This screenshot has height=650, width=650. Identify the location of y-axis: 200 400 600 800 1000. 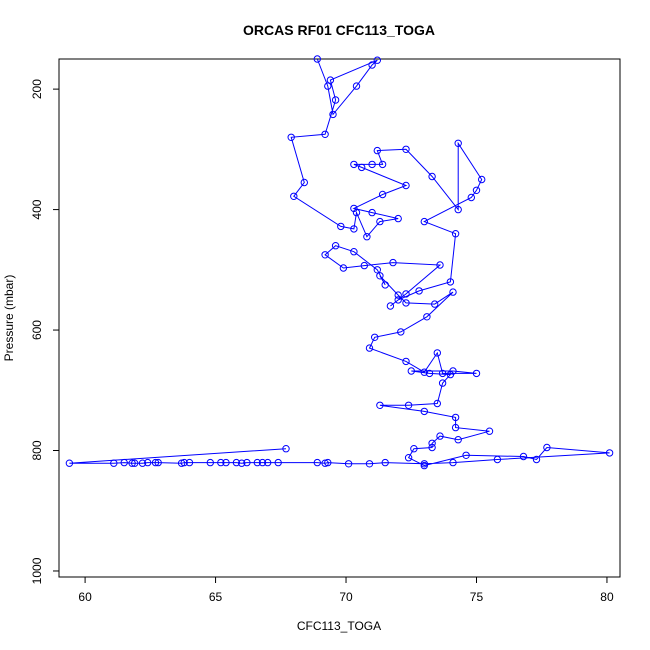
(44, 331).